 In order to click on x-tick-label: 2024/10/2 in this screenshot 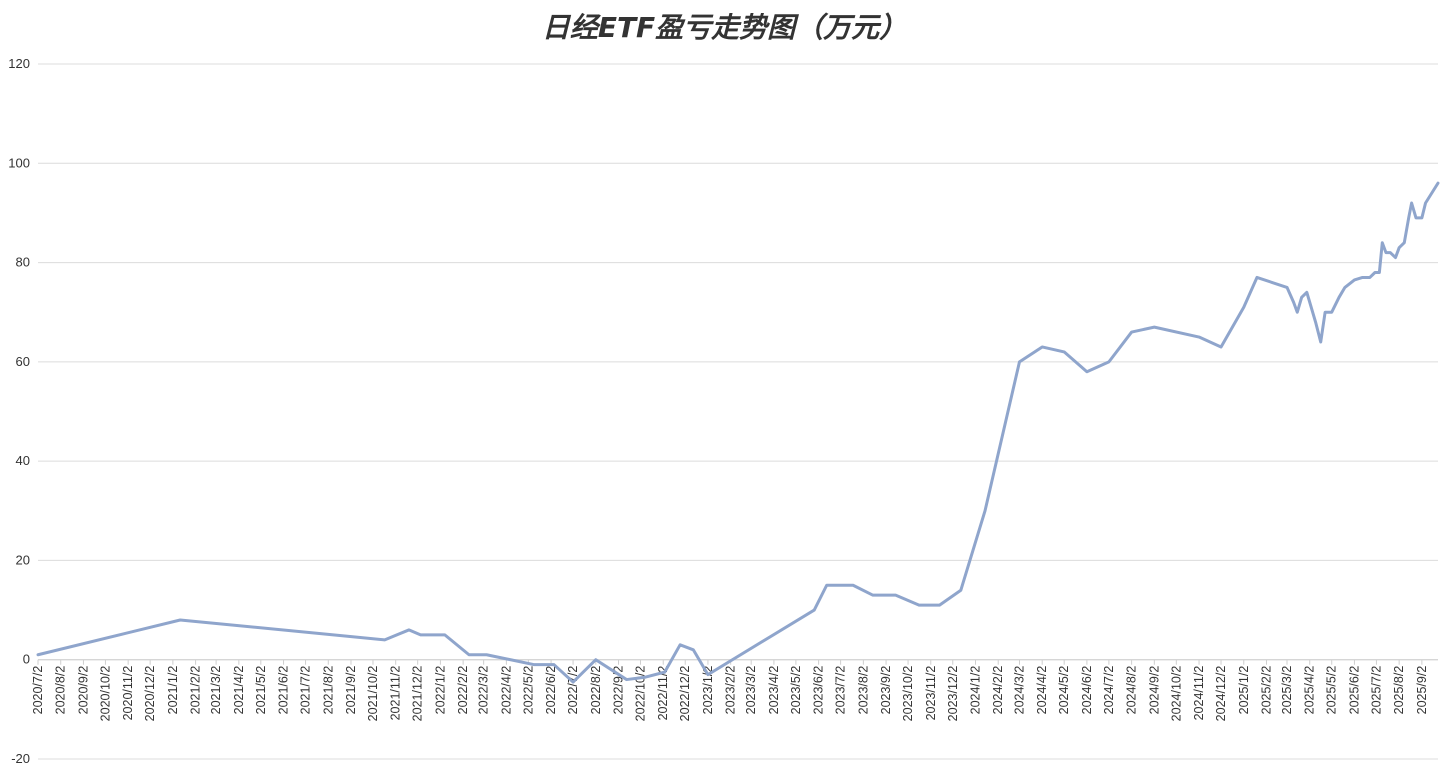, I will do `click(1176, 694)`.